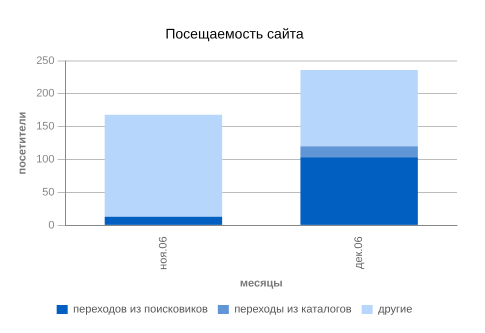 Image resolution: width=485 pixels, height=333 pixels. What do you see at coordinates (45, 126) in the screenshot?
I see `y-tick-label: 150` at bounding box center [45, 126].